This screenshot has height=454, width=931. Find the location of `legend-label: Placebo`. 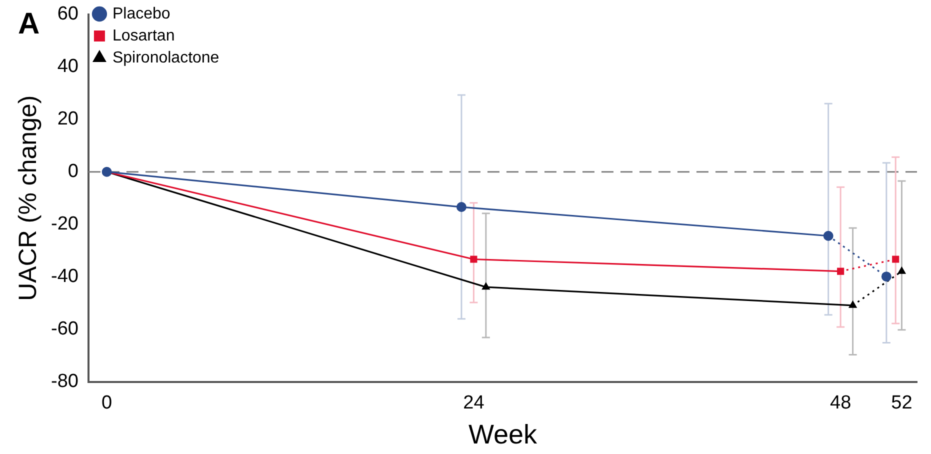

legend-label: Placebo is located at coordinates (141, 13).